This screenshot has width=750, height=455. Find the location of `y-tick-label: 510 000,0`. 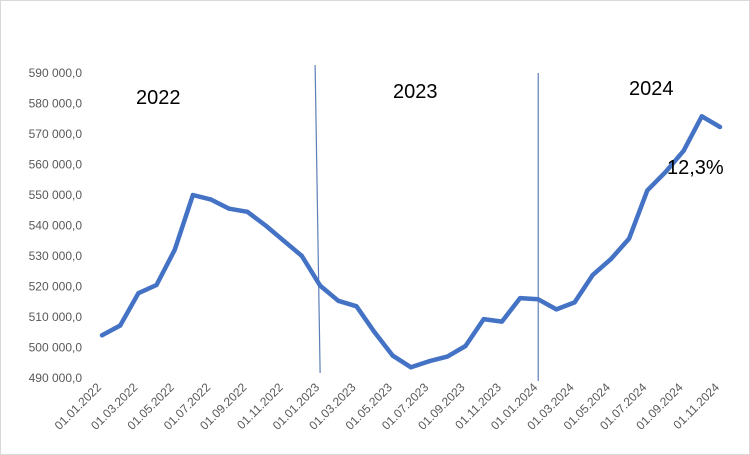

y-tick-label: 510 000,0 is located at coordinates (56, 317).